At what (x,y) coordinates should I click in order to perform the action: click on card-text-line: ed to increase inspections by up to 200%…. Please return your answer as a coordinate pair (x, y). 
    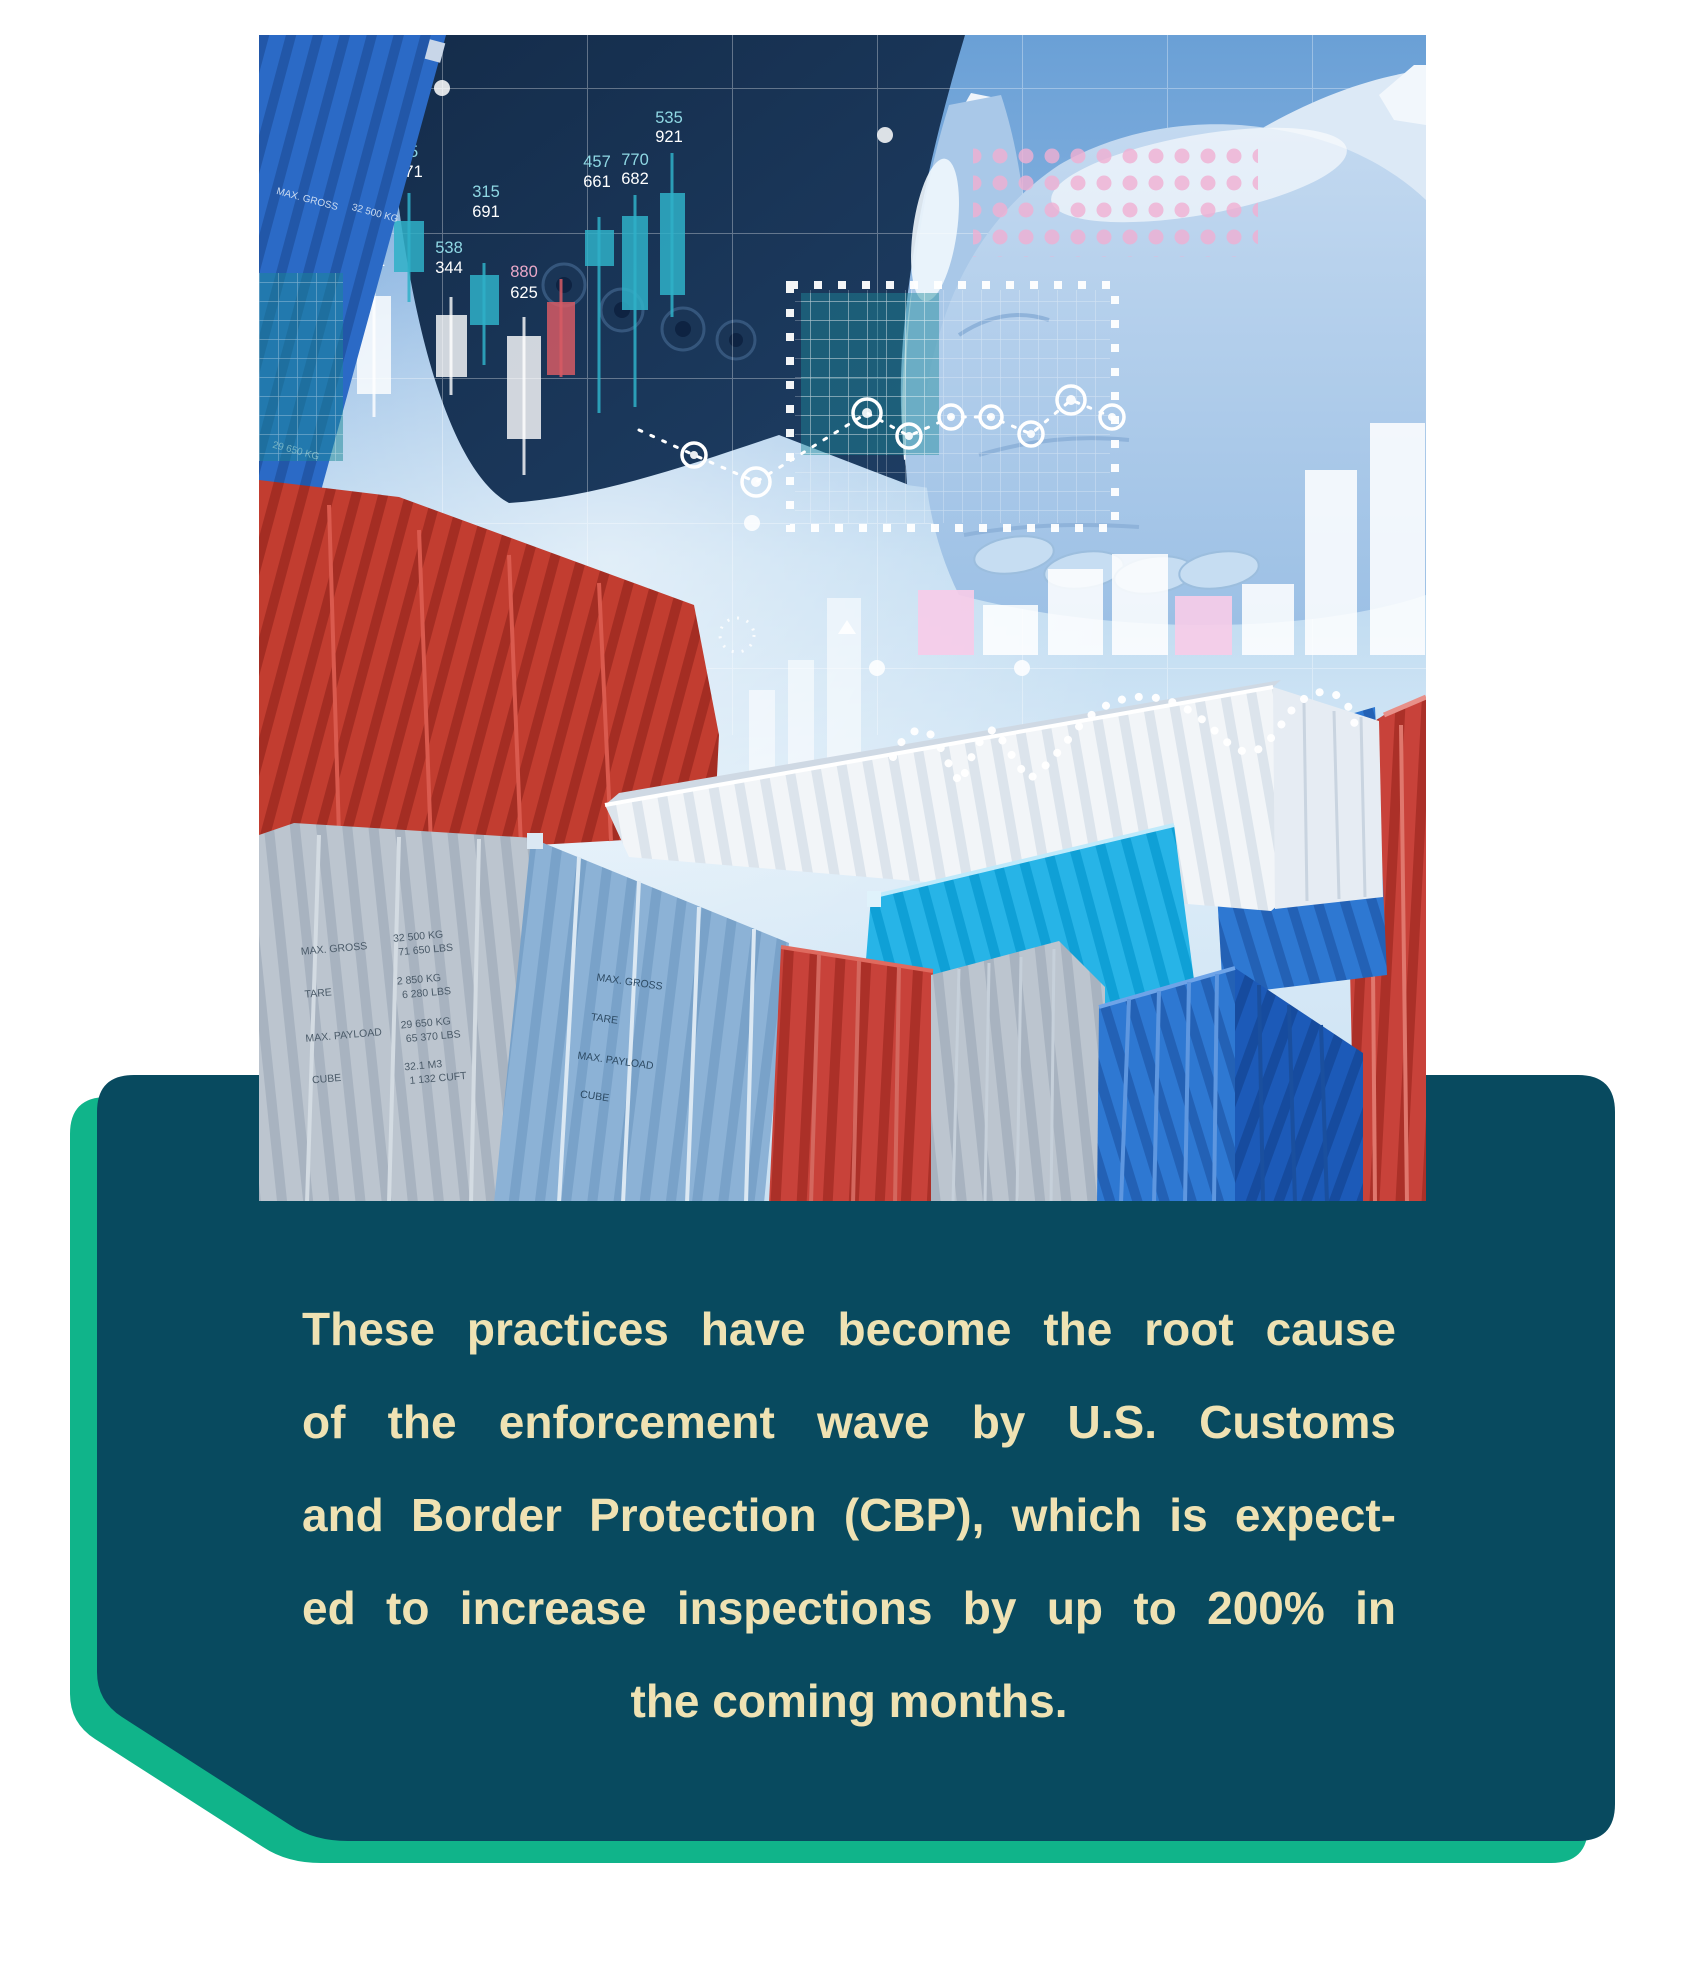
    Looking at the image, I should click on (849, 1608).